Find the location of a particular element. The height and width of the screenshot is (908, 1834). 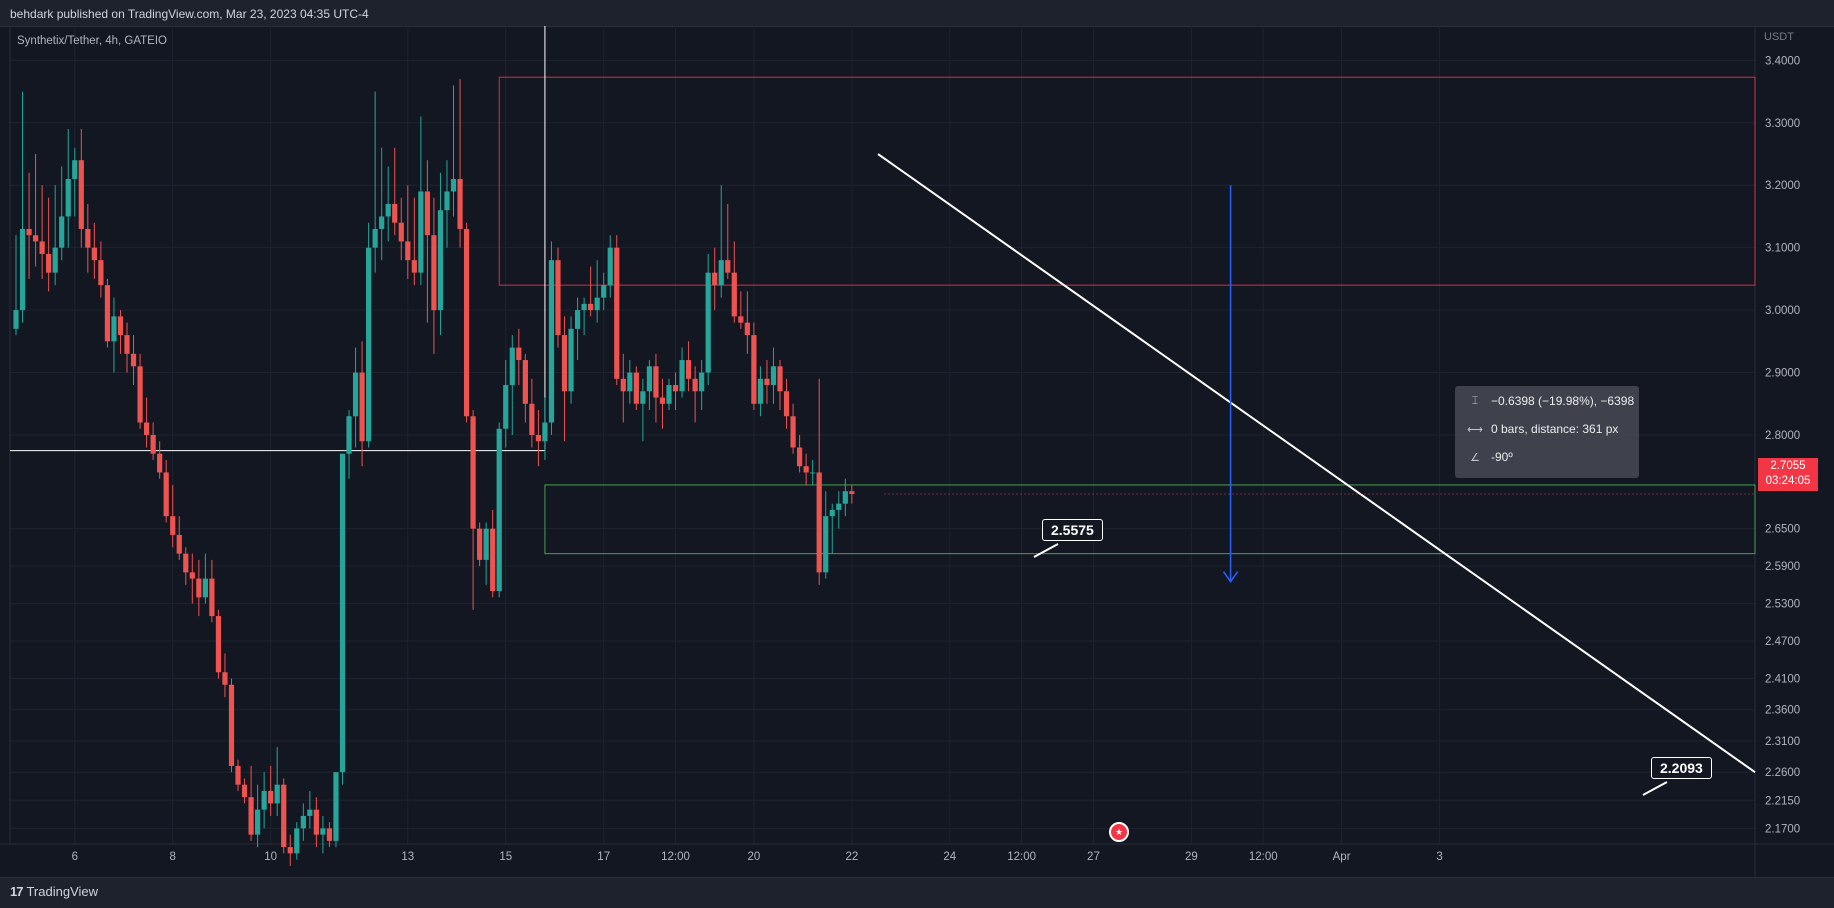

time-tick-label: 10 is located at coordinates (270, 857).